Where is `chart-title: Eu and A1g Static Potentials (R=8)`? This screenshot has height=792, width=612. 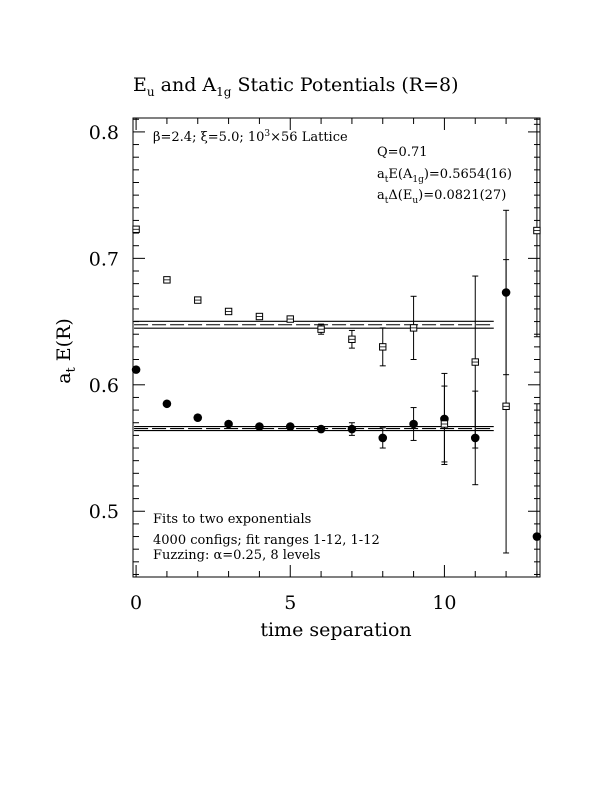 chart-title: Eu and A1g Static Potentials (R=8) is located at coordinates (296, 86).